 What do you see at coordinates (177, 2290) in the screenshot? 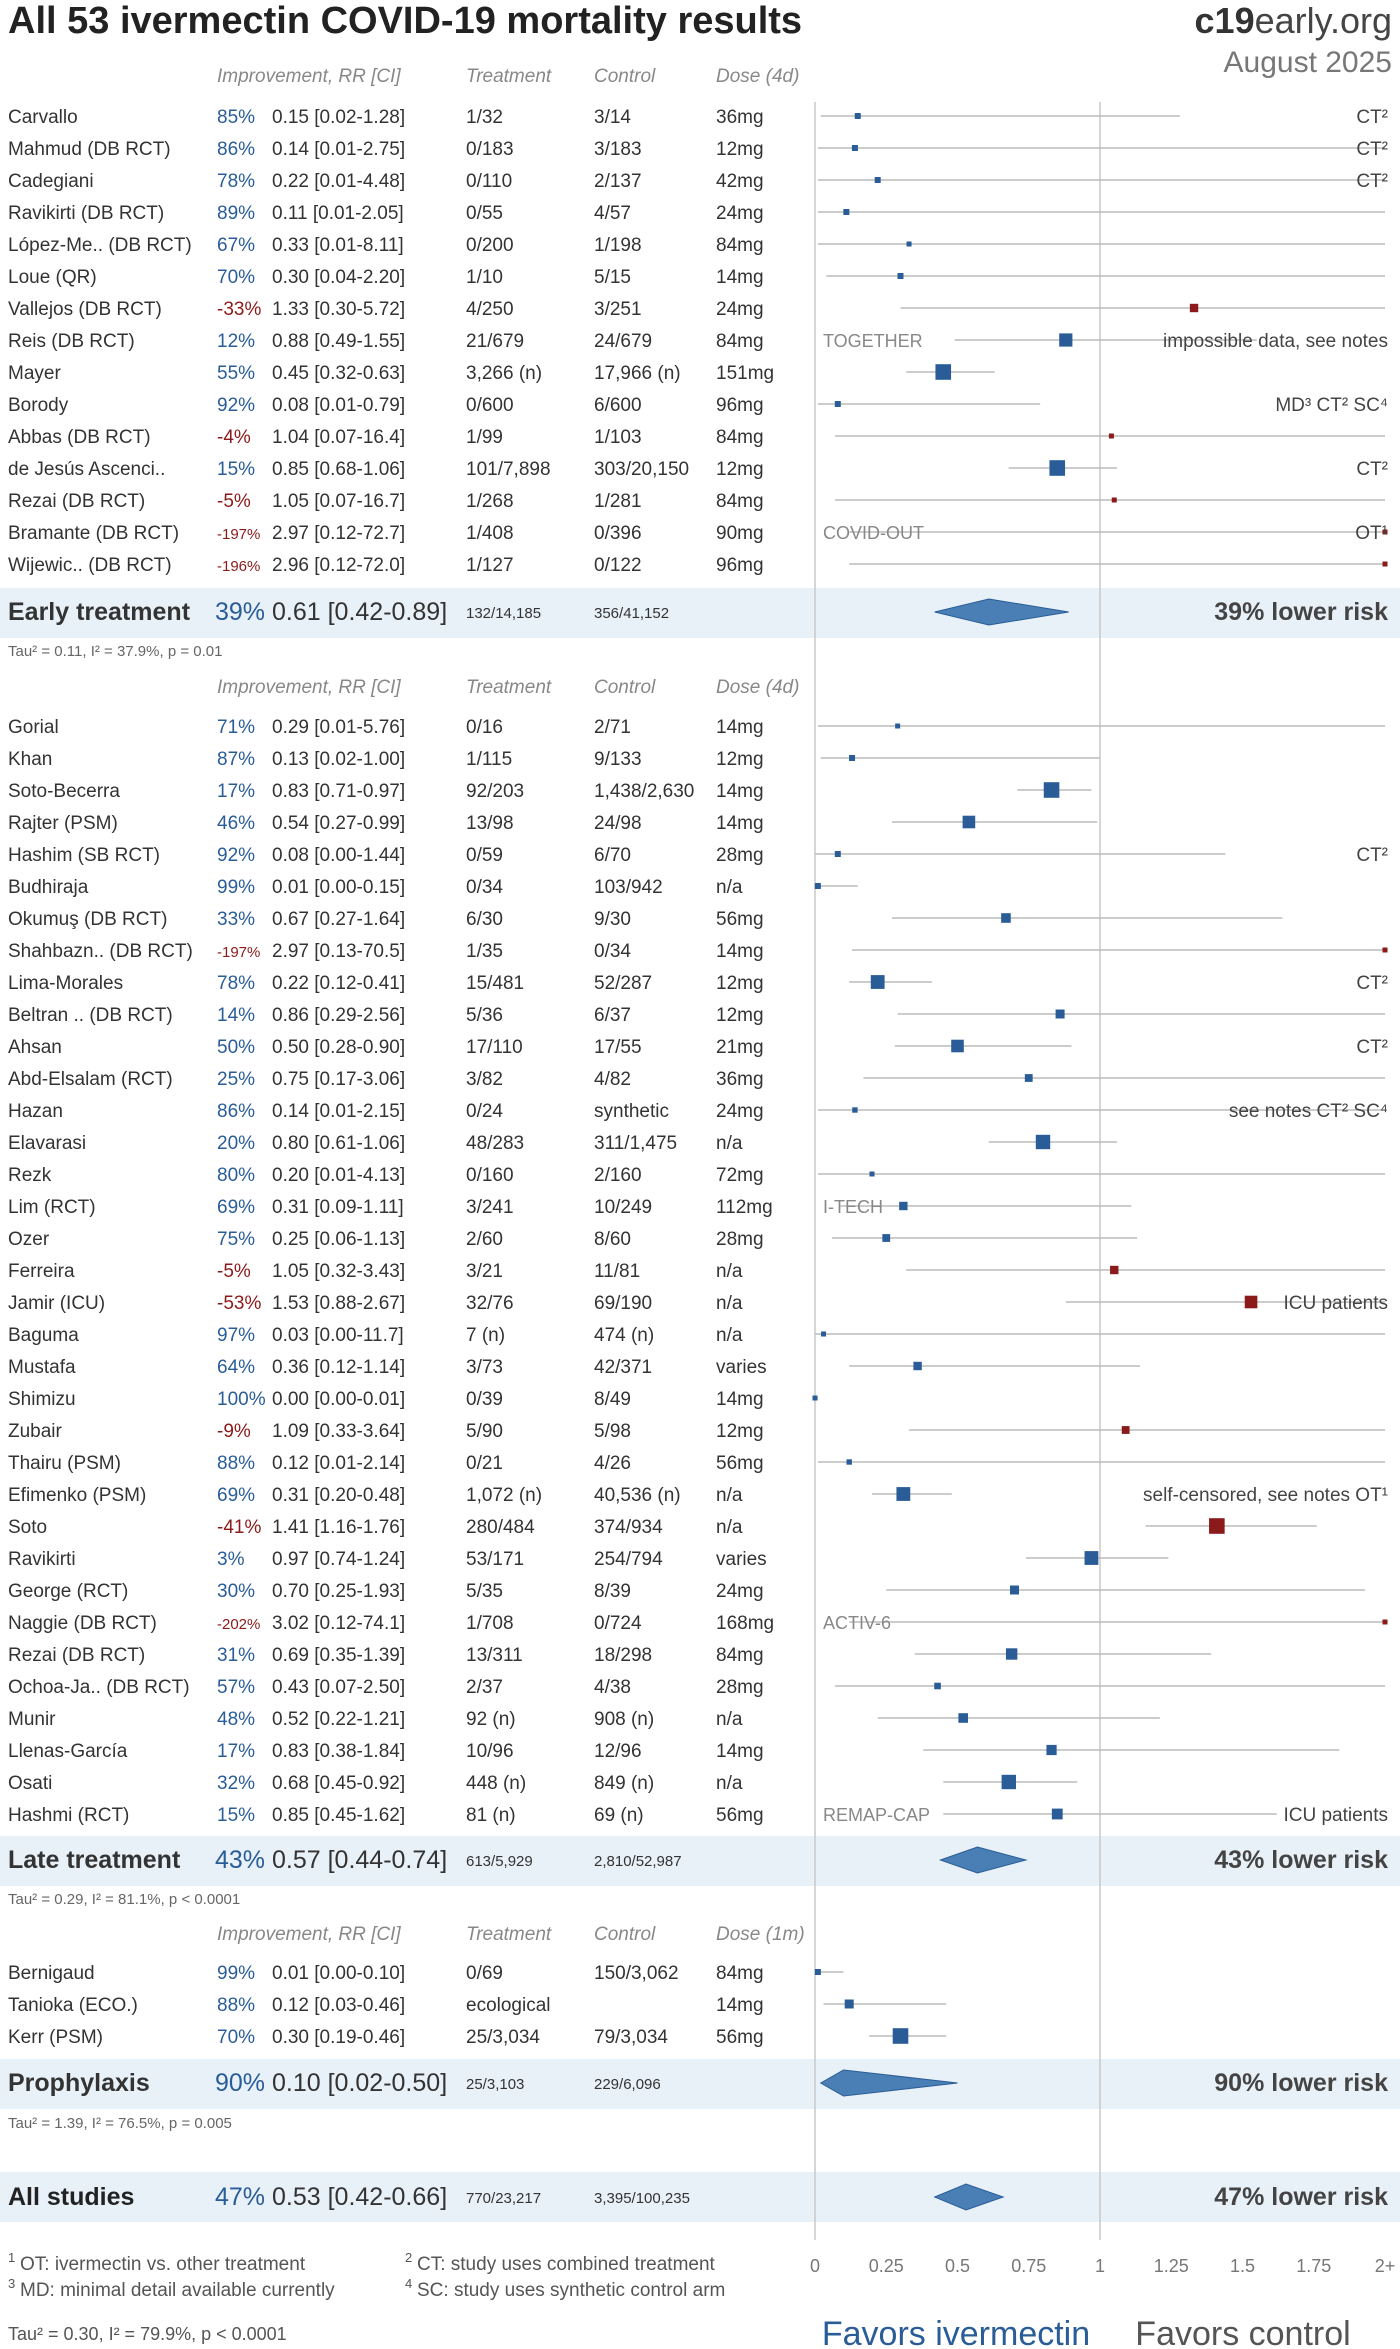
I see `footnote: MD: minimal detail available currently` at bounding box center [177, 2290].